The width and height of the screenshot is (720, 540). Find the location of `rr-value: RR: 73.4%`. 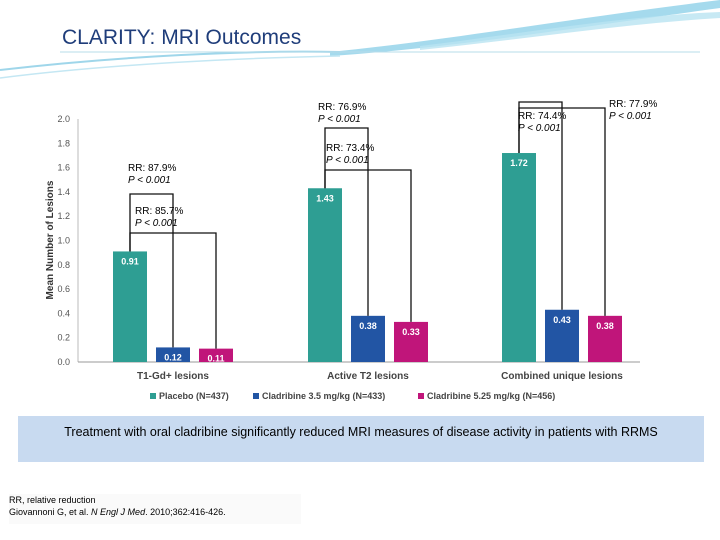

rr-value: RR: 73.4% is located at coordinates (350, 148).